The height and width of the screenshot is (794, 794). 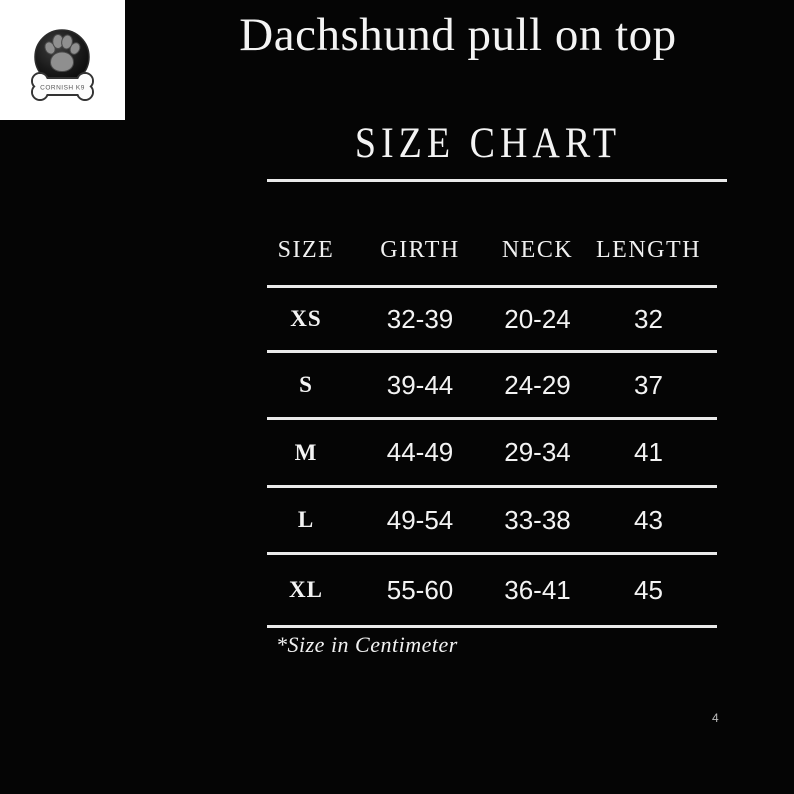 What do you see at coordinates (62, 53) in the screenshot?
I see `paw-icon` at bounding box center [62, 53].